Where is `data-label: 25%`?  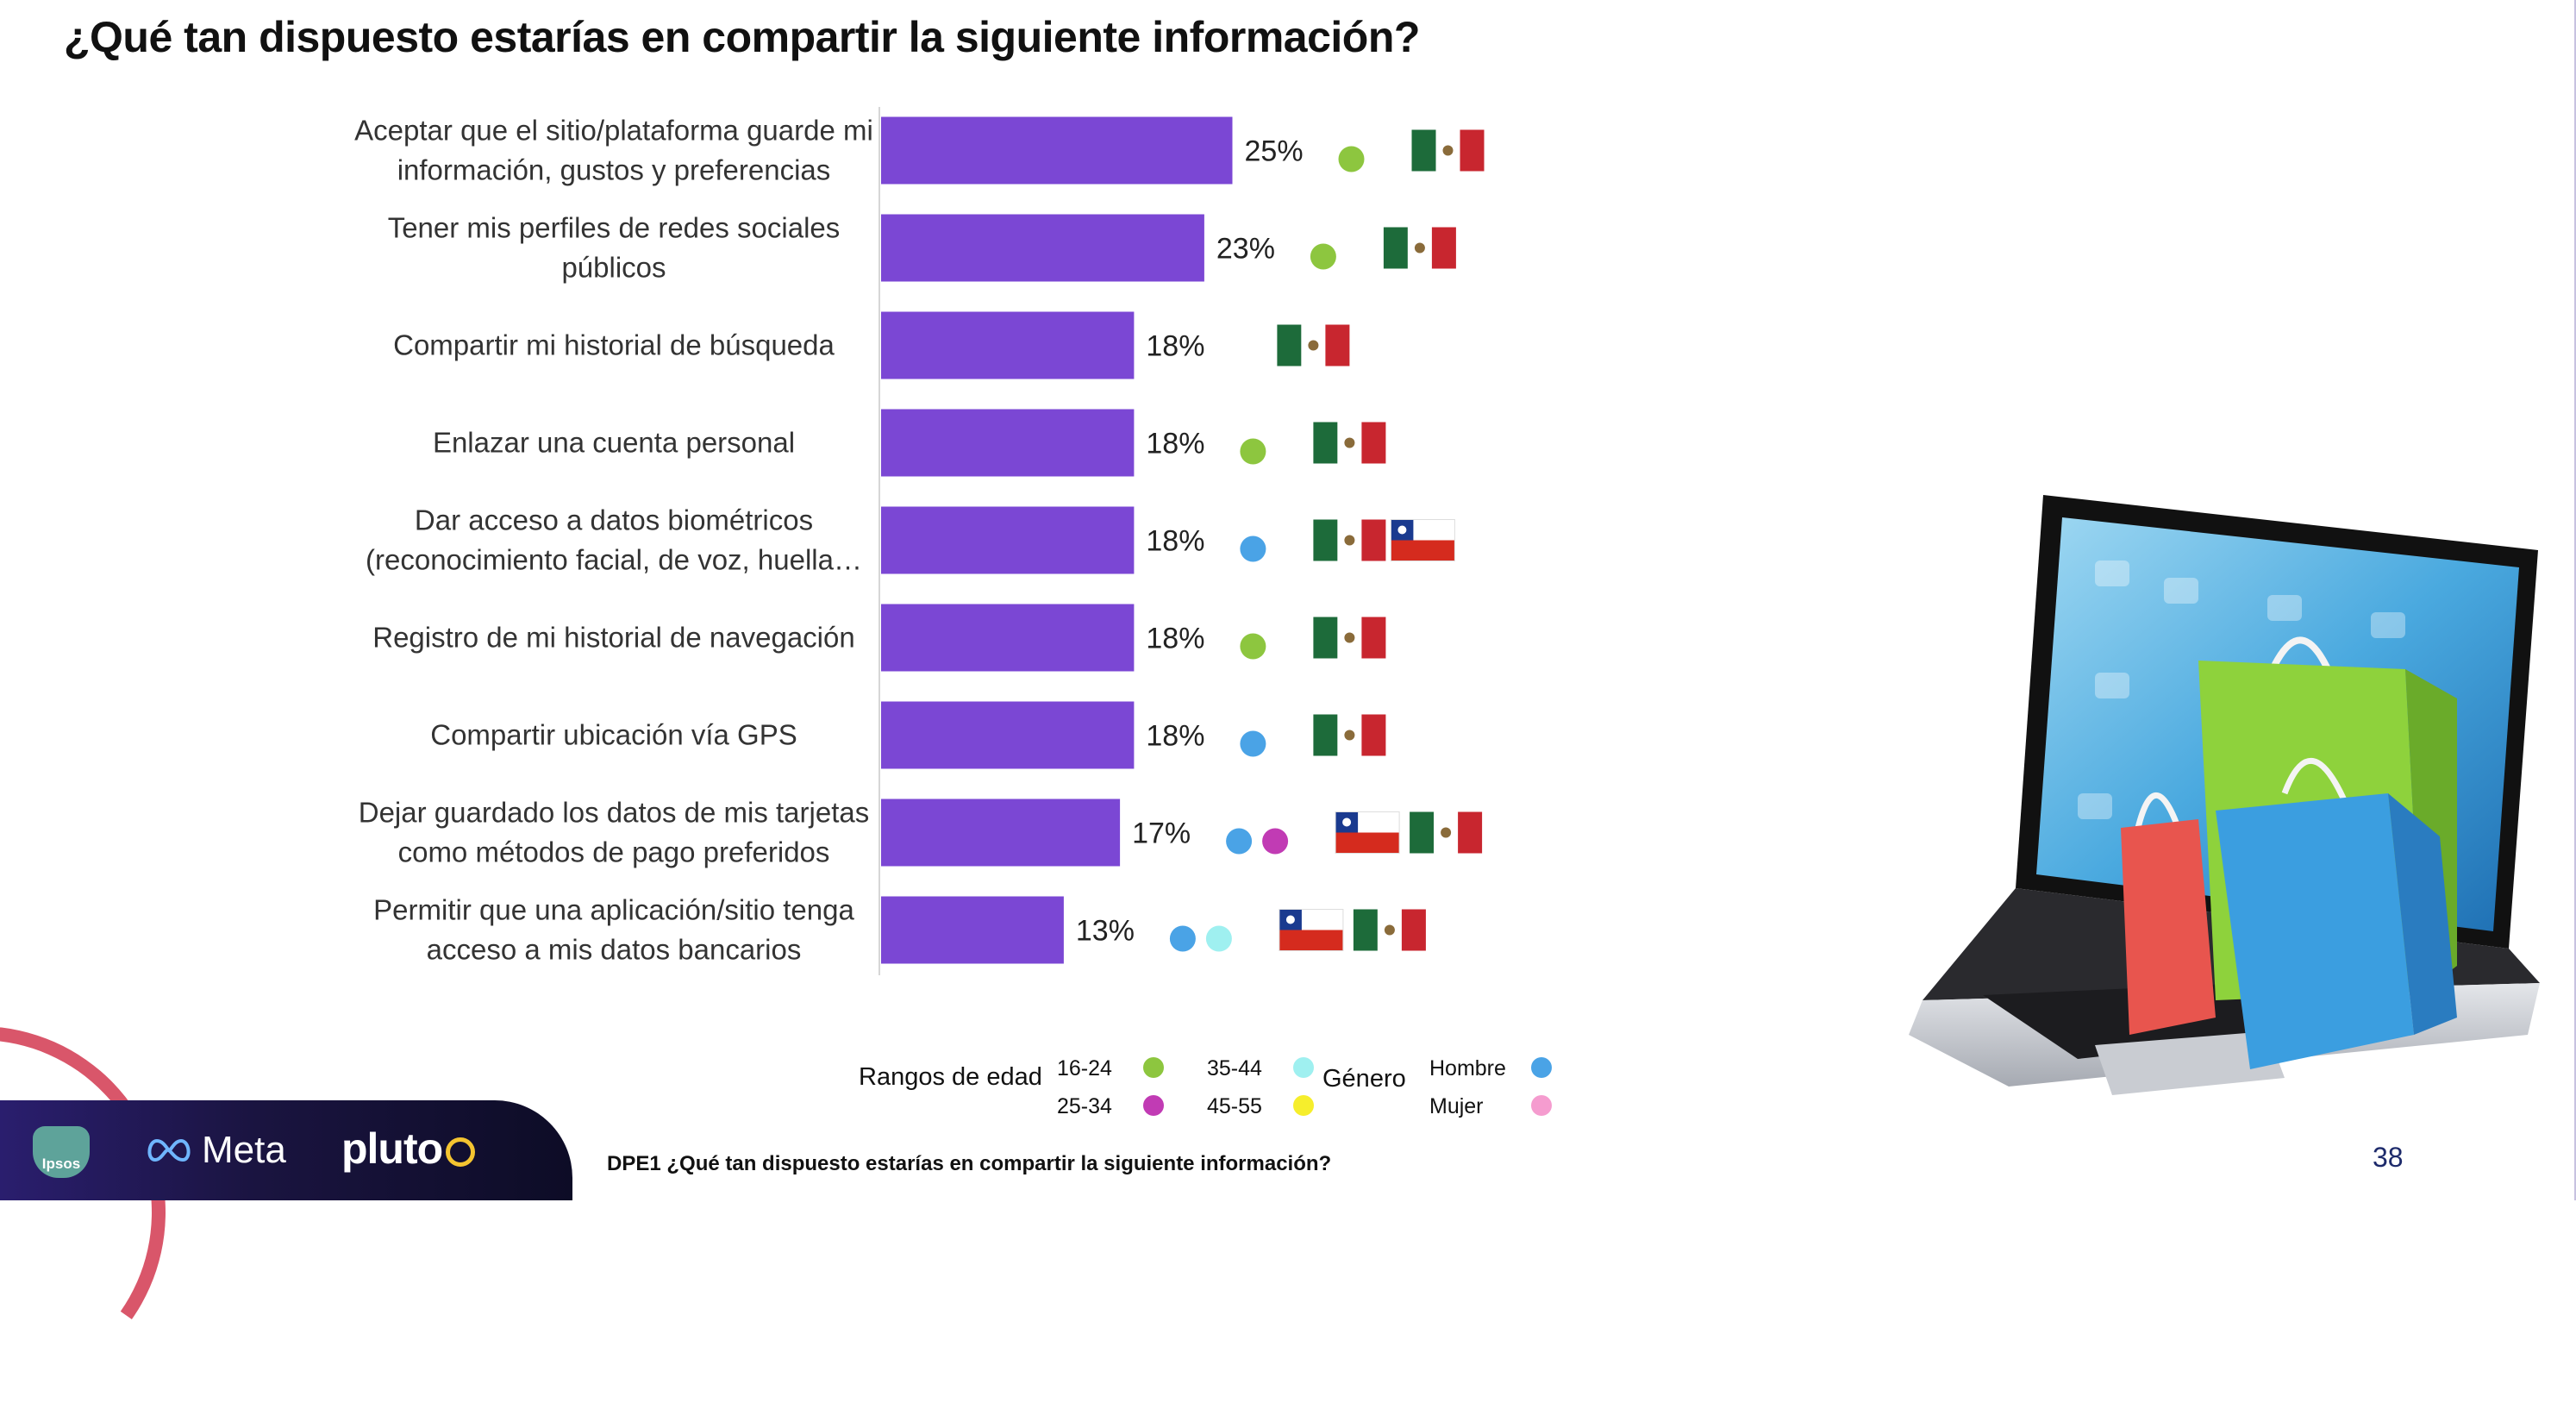
data-label: 25% is located at coordinates (1274, 152).